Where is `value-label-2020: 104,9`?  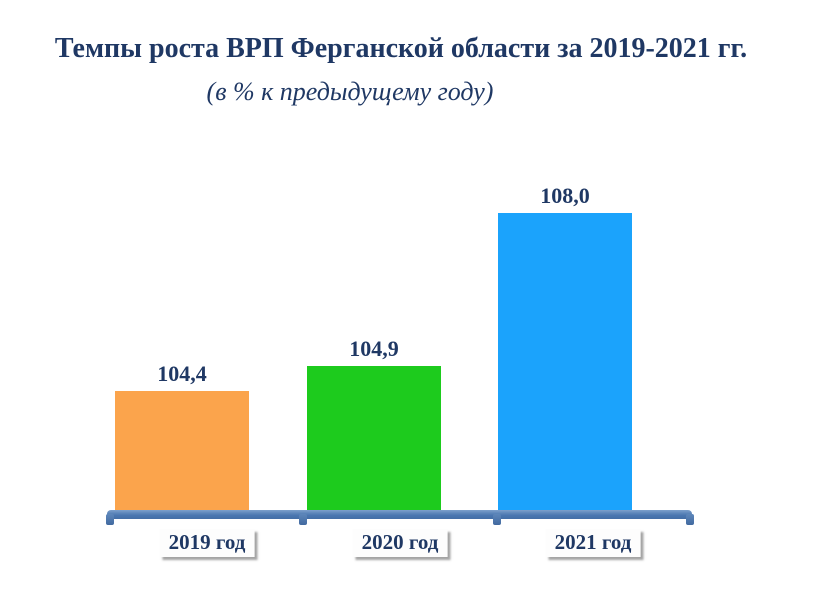 value-label-2020: 104,9 is located at coordinates (374, 348).